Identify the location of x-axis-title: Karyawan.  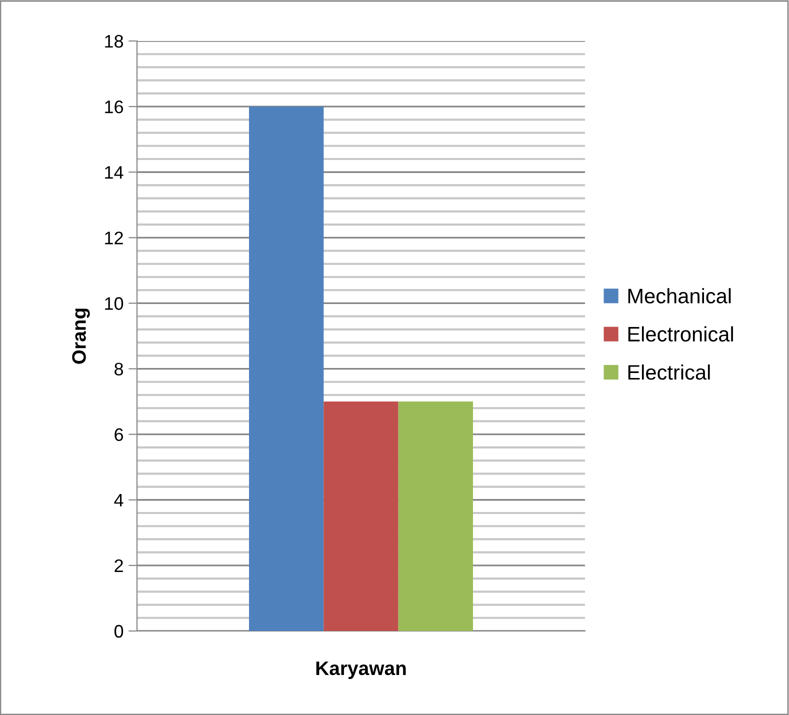
(361, 670).